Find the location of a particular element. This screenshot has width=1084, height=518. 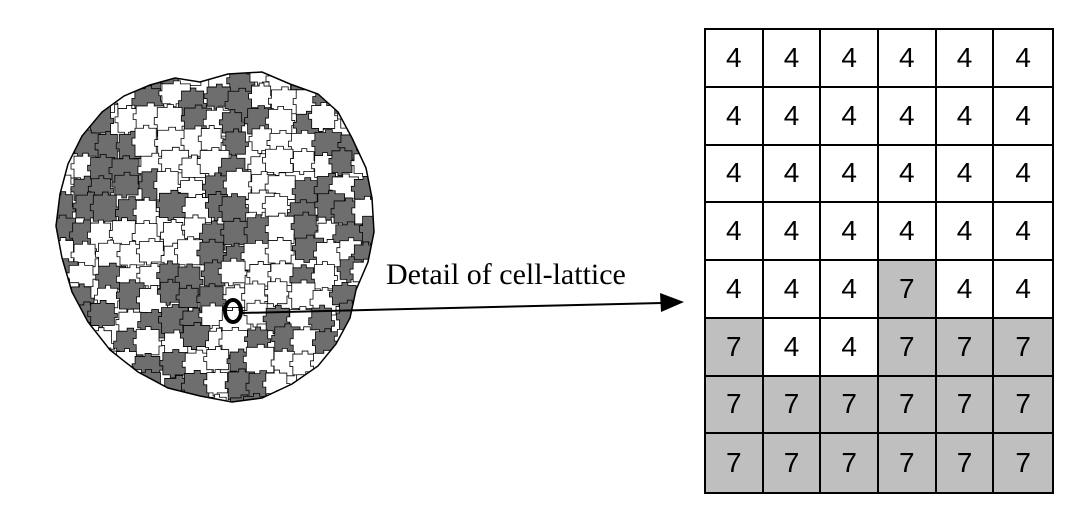

detail-circle-marker is located at coordinates (233, 311).